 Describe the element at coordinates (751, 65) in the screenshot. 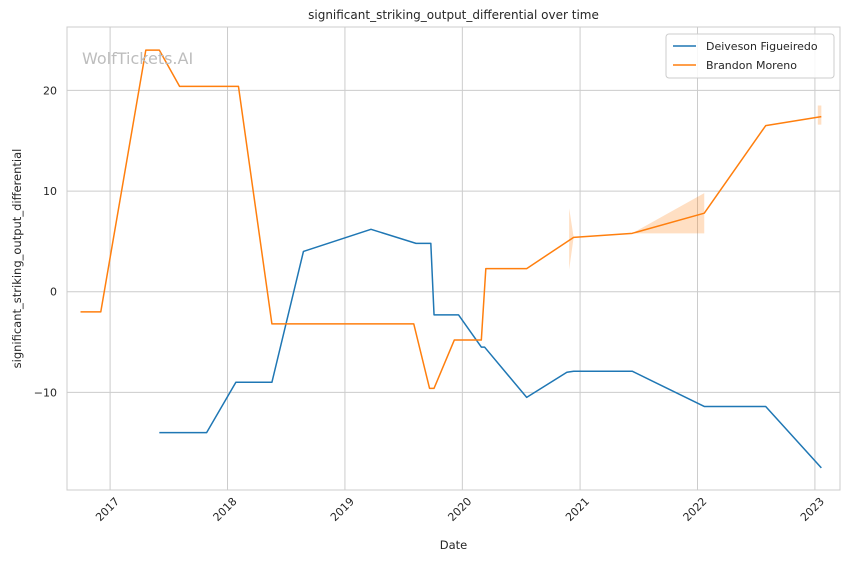

I see `legend-label: Brandon Moreno` at that location.